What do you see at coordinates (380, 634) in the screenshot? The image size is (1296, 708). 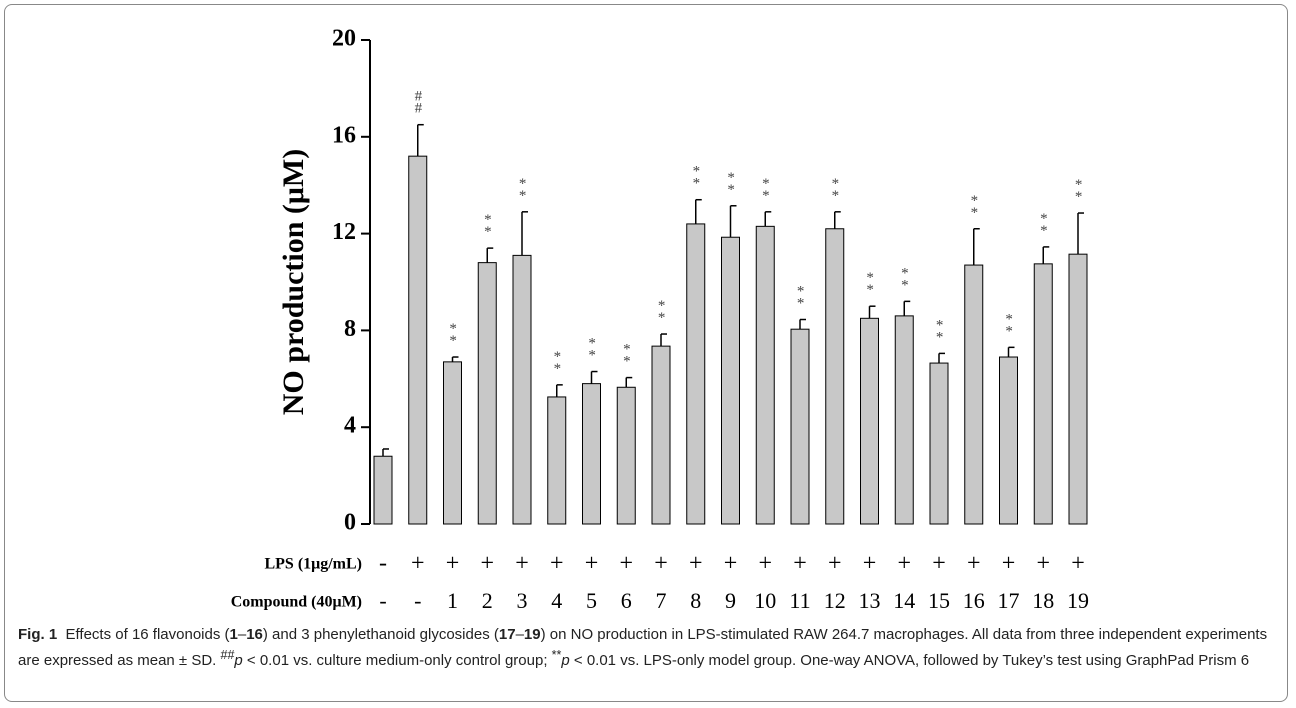 I see `caption-text: ) and 3 phenylethanoid glycosides (` at bounding box center [380, 634].